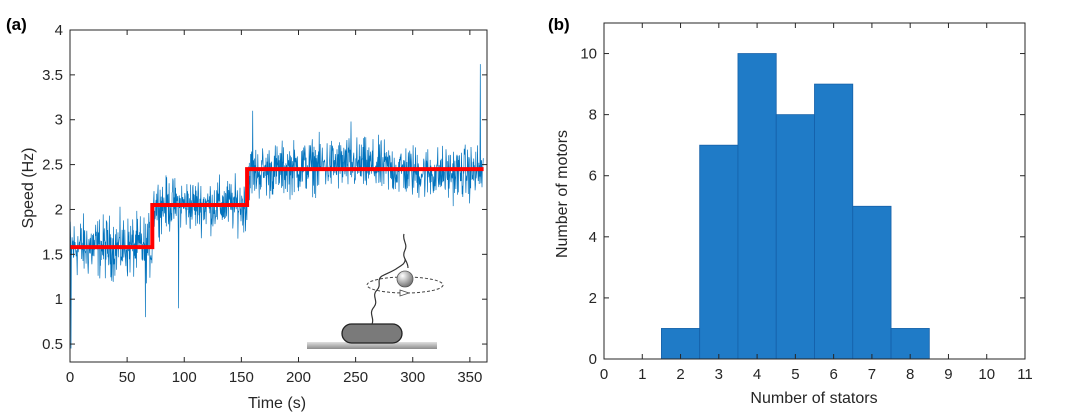 Image resolution: width=1080 pixels, height=418 pixels. What do you see at coordinates (469, 377) in the screenshot?
I see `x-tick-label: 350` at bounding box center [469, 377].